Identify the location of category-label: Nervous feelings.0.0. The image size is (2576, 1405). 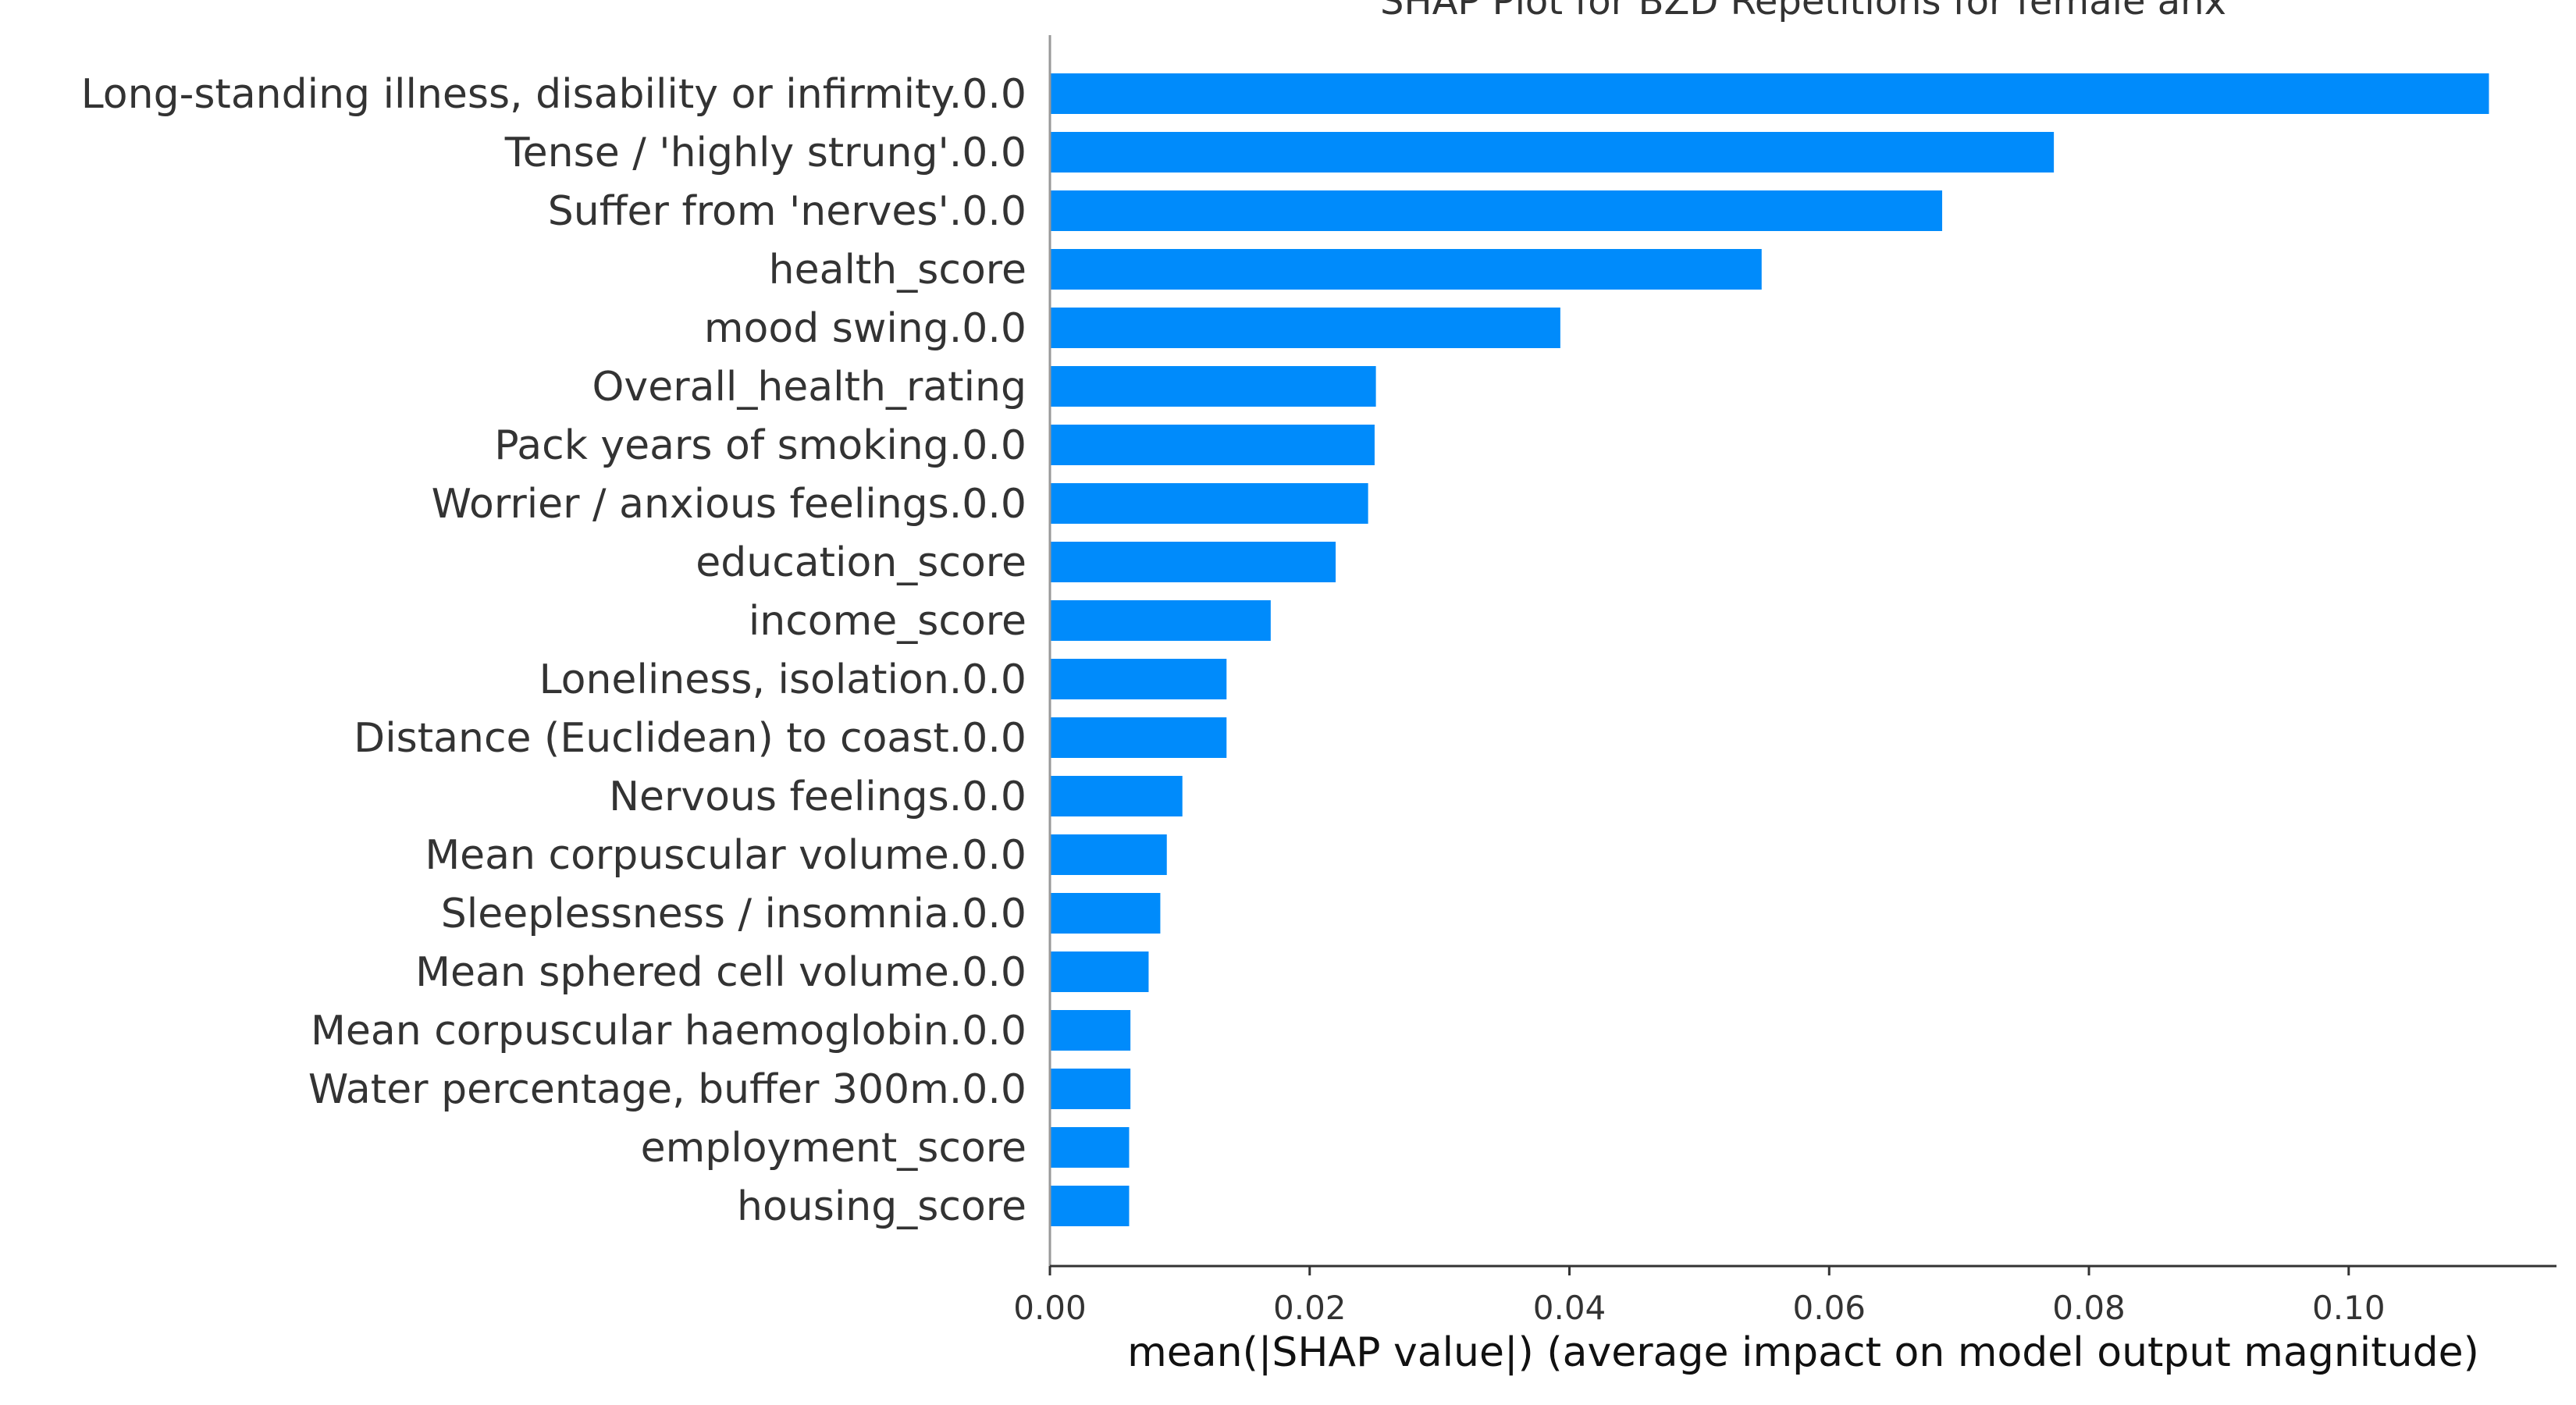
(818, 797).